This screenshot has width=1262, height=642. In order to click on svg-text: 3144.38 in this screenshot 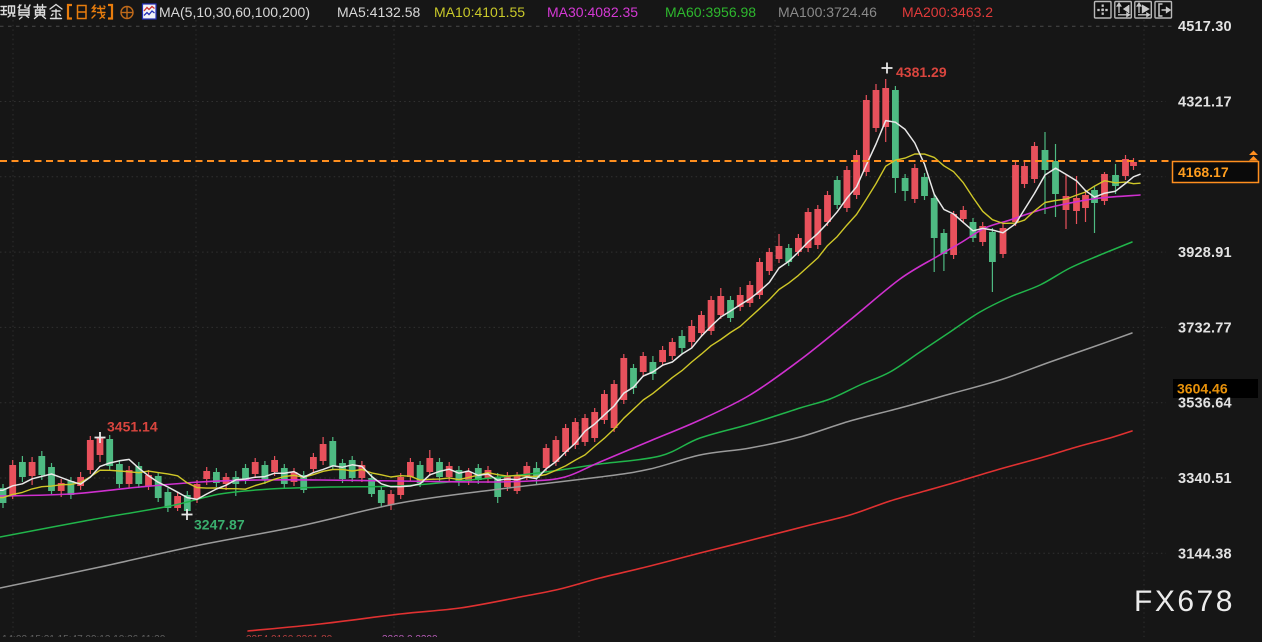, I will do `click(1205, 554)`.